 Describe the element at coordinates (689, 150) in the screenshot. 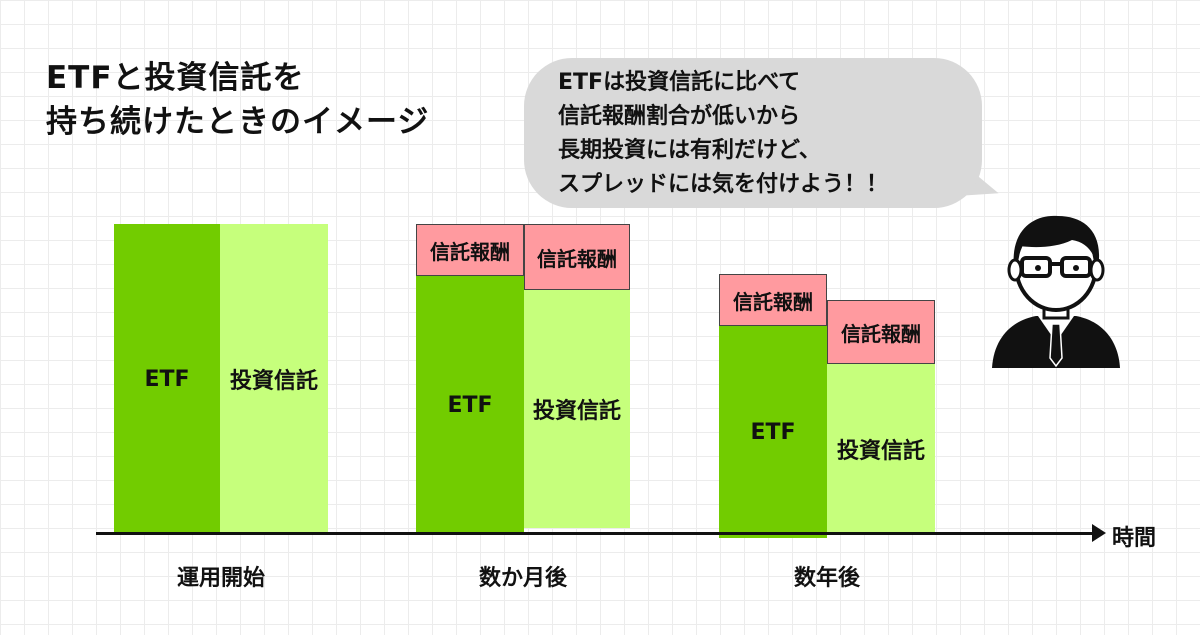

I see `speech-line-3: 長期投資には有利だけど、` at that location.